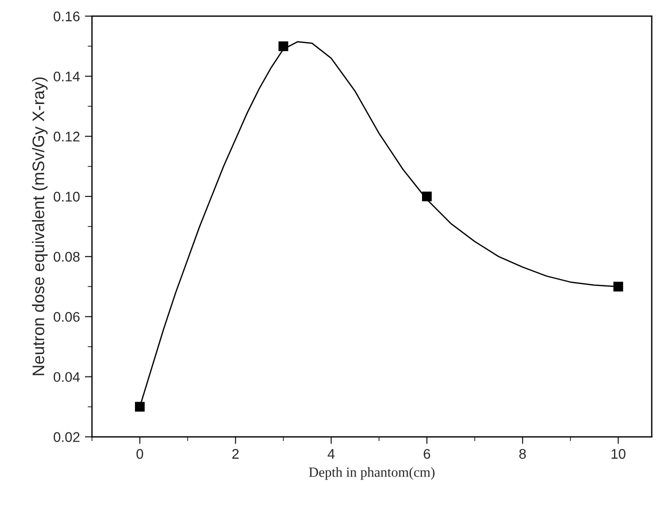  I want to click on x-tick-label: 10, so click(619, 453).